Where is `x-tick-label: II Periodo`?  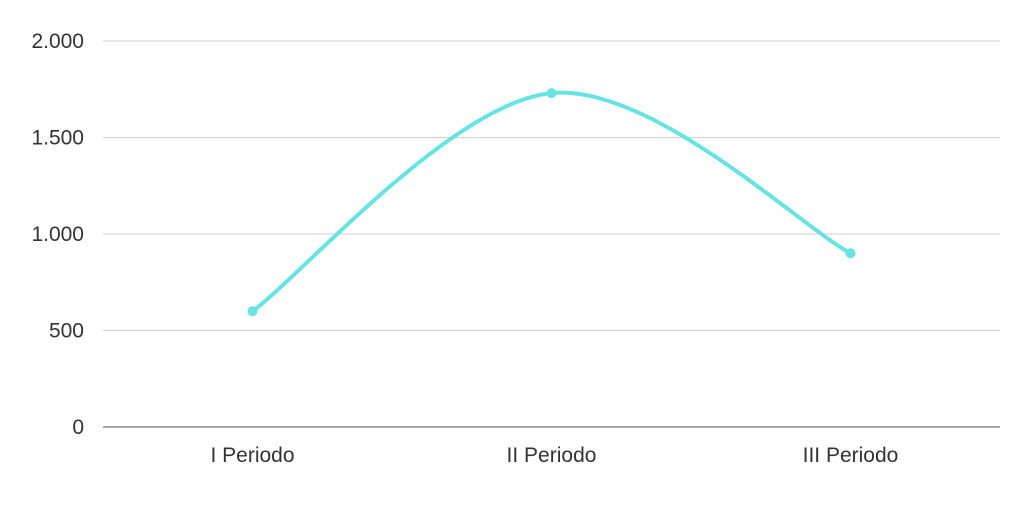
x-tick-label: II Periodo is located at coordinates (552, 455).